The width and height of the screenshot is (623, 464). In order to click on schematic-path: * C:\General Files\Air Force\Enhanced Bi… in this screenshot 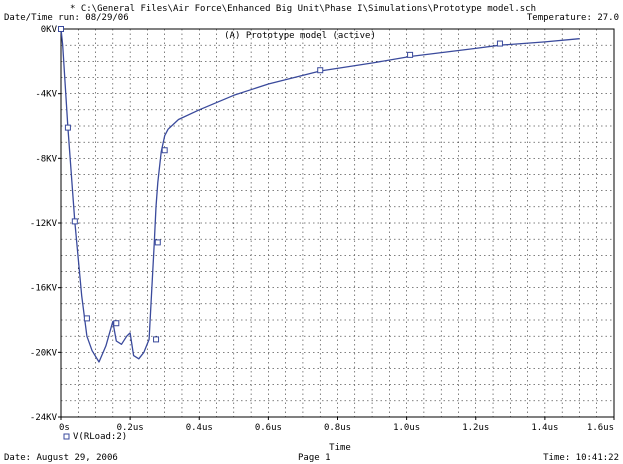, I will do `click(303, 9)`.